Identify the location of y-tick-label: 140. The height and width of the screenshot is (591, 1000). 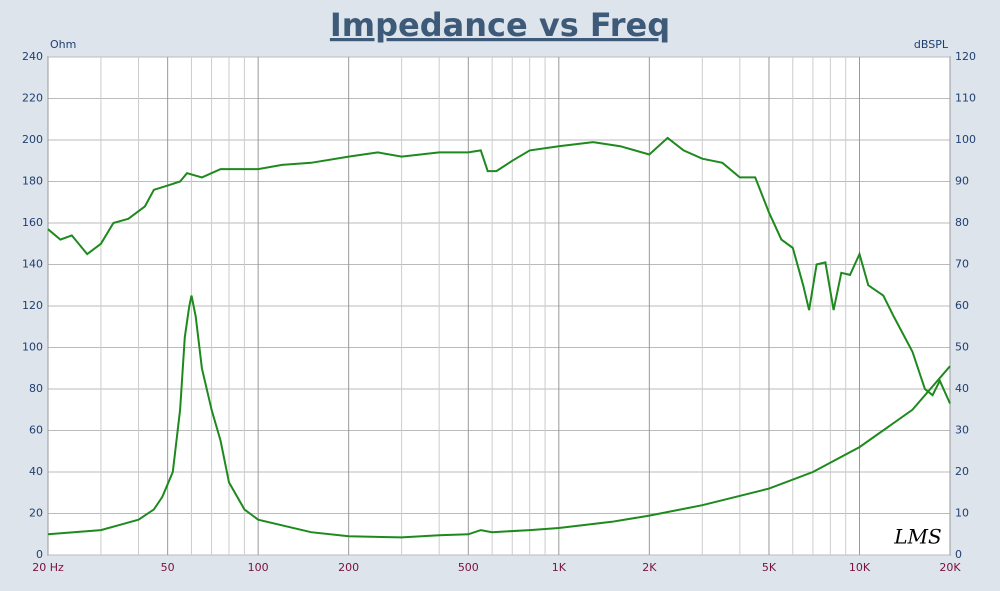
(32, 264).